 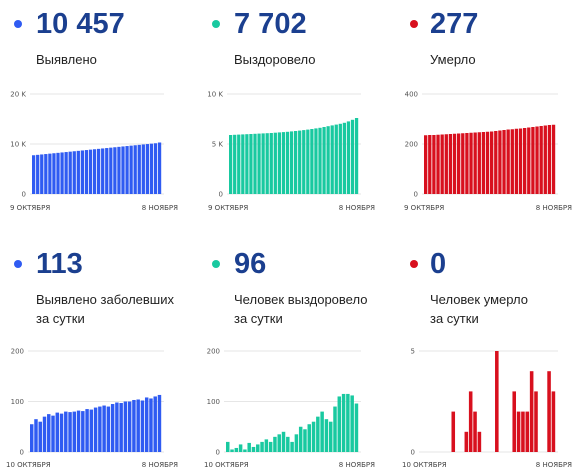 I want to click on y-tick-label: 5, so click(x=413, y=352).